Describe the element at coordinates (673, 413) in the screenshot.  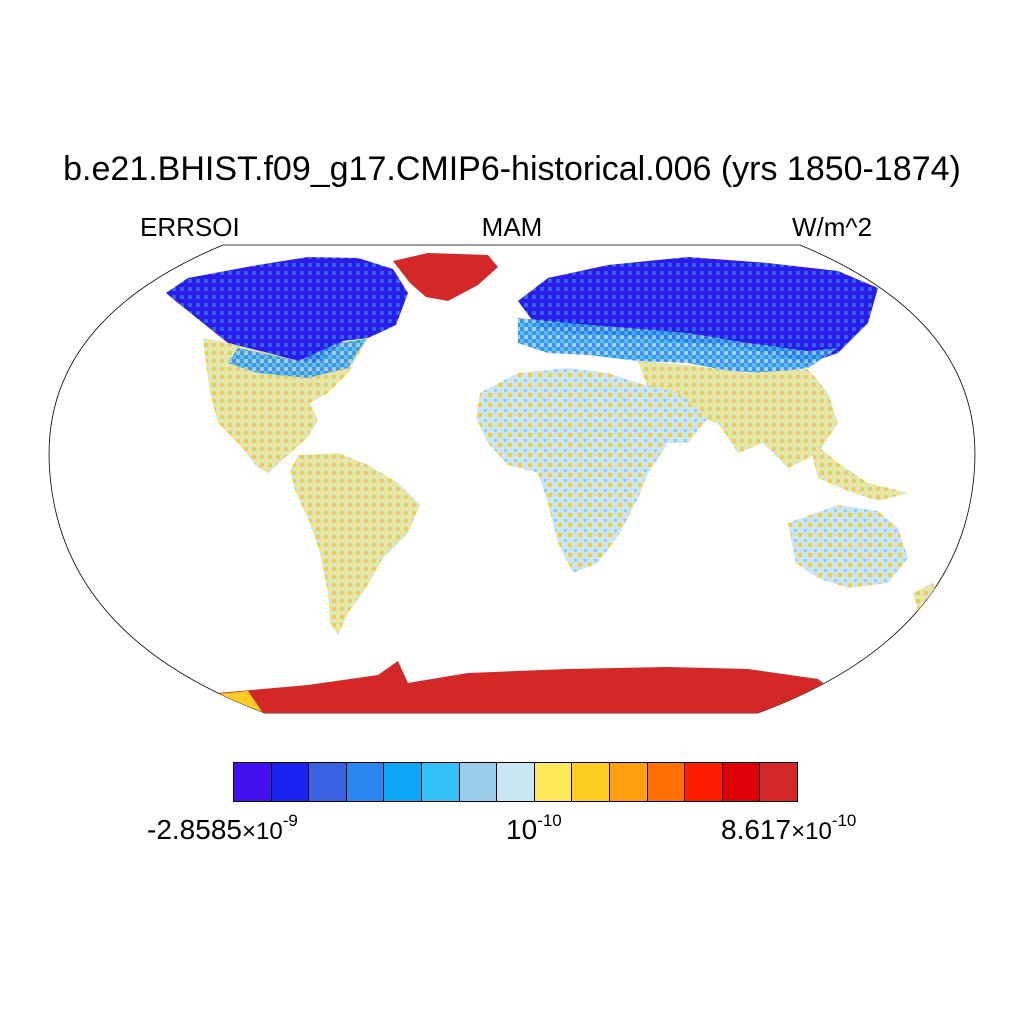
I see `arabia` at that location.